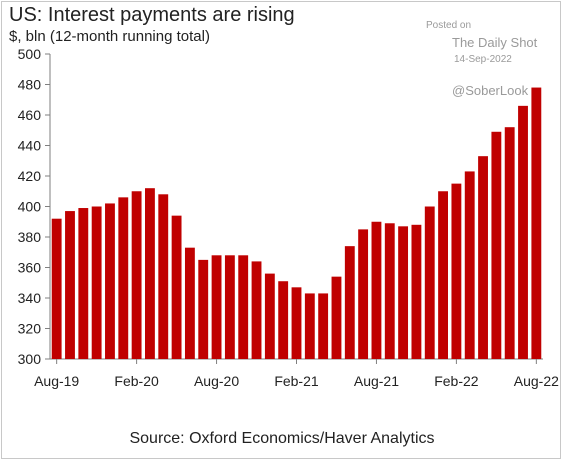  What do you see at coordinates (282, 438) in the screenshot?
I see `source-note: Source: Oxford Economics/Haver Analytics` at bounding box center [282, 438].